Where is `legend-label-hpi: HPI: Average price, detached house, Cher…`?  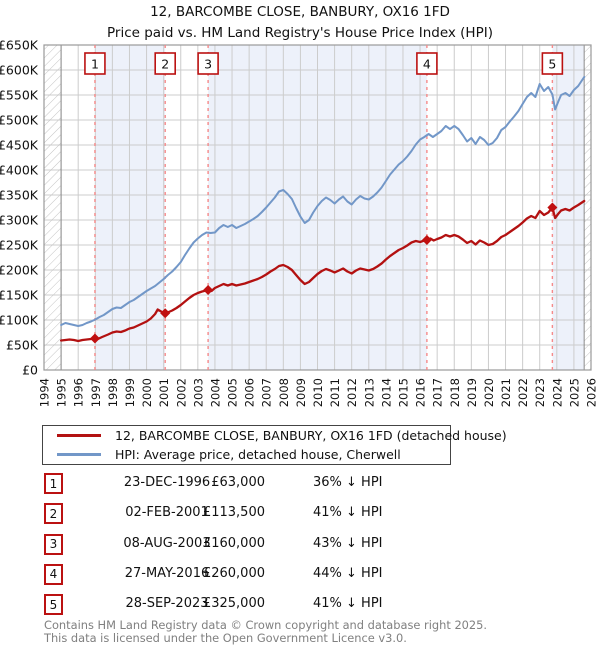
legend-label-hpi: HPI: Average price, detached house, Cher… is located at coordinates (258, 454).